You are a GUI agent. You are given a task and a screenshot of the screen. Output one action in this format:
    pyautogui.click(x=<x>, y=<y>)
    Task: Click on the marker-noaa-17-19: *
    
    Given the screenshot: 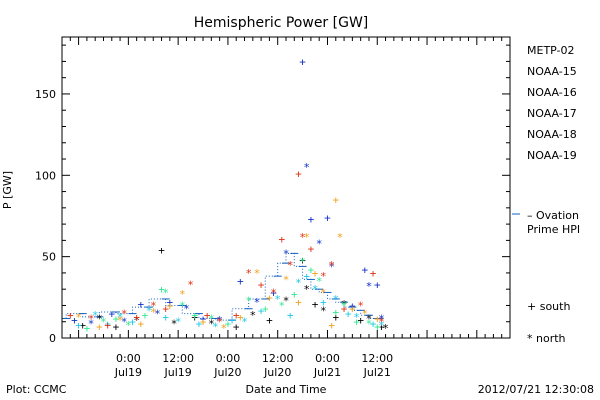 What is the action you would take?
    pyautogui.click(x=344, y=305)
    